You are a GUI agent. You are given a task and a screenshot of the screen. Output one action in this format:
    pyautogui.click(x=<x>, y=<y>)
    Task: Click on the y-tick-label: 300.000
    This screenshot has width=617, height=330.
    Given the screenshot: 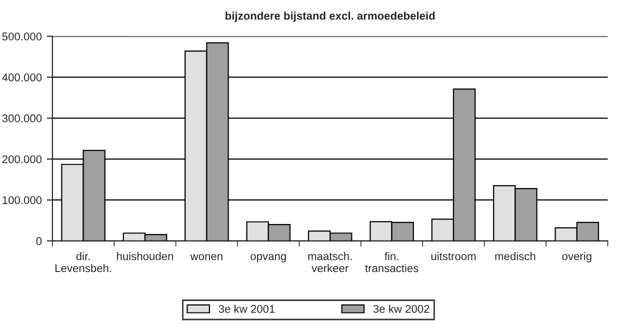 What is the action you would take?
    pyautogui.click(x=22, y=118)
    